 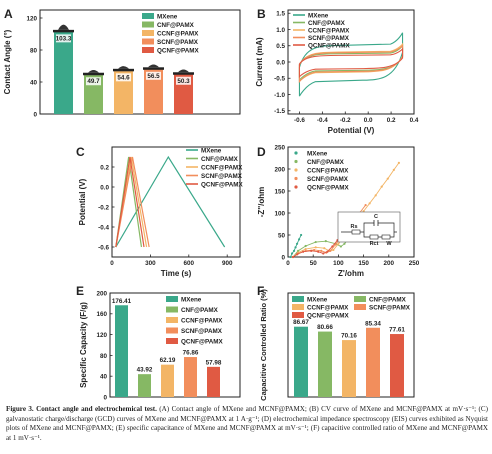 I want to click on panel-d-legend-label-1: CNF@PAMX, so click(x=326, y=162).